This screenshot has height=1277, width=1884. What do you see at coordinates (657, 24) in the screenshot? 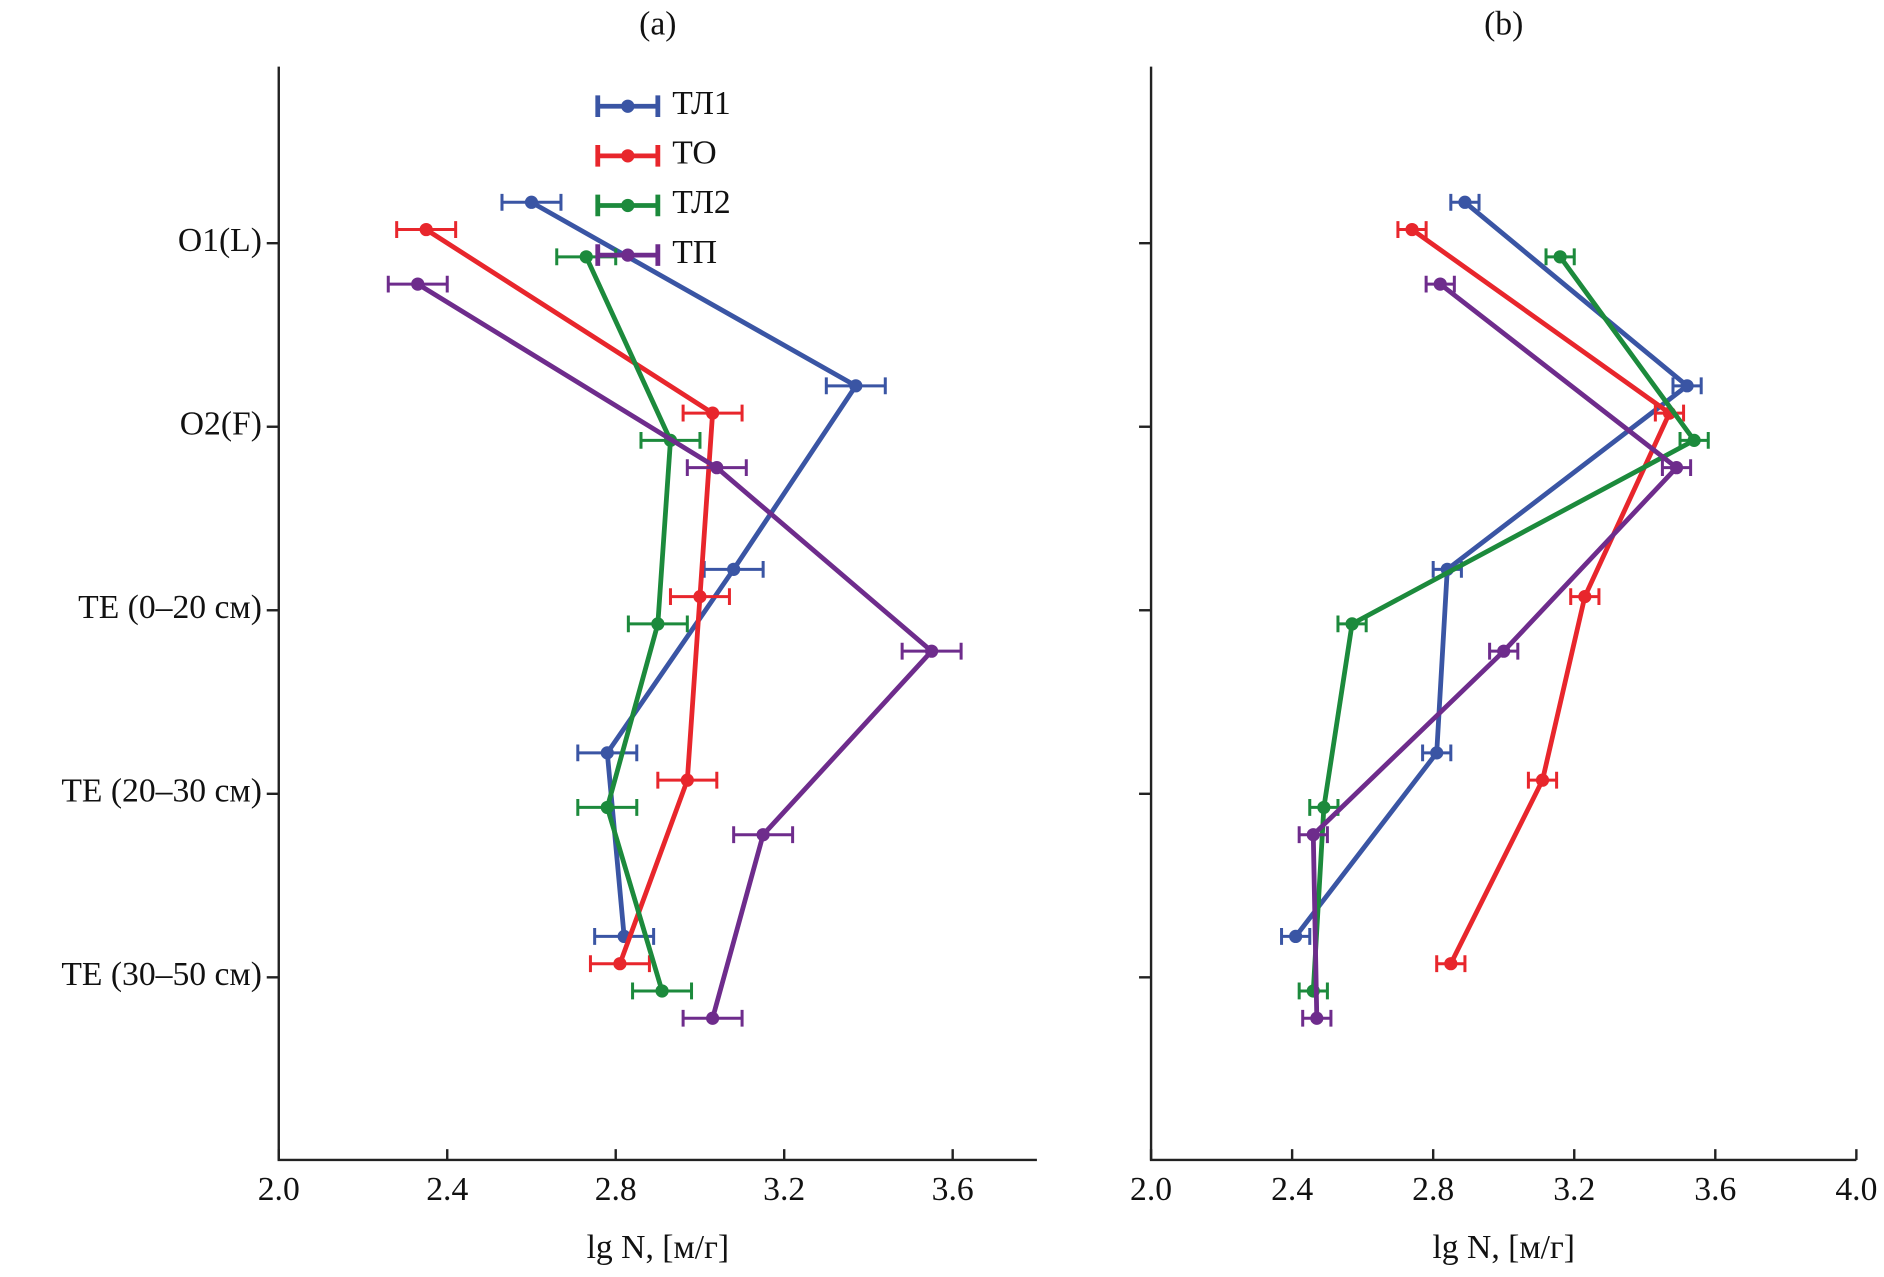
I see `panel-title: (a)` at bounding box center [657, 24].